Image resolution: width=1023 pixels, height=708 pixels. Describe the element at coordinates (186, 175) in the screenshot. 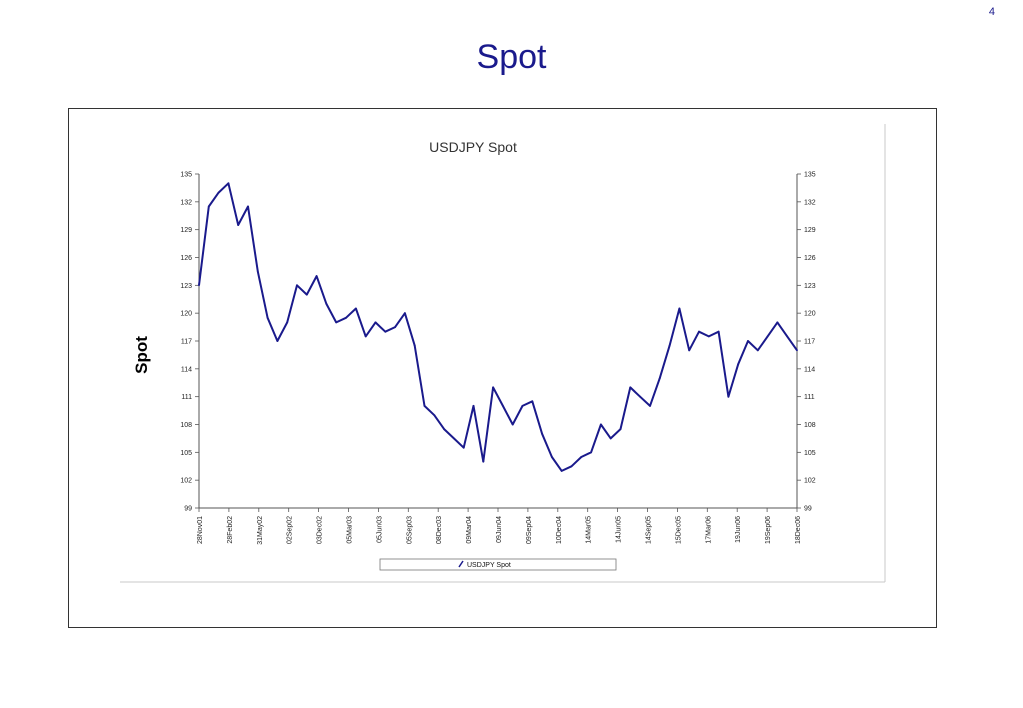

I see `y-tick-label-left: 135` at that location.